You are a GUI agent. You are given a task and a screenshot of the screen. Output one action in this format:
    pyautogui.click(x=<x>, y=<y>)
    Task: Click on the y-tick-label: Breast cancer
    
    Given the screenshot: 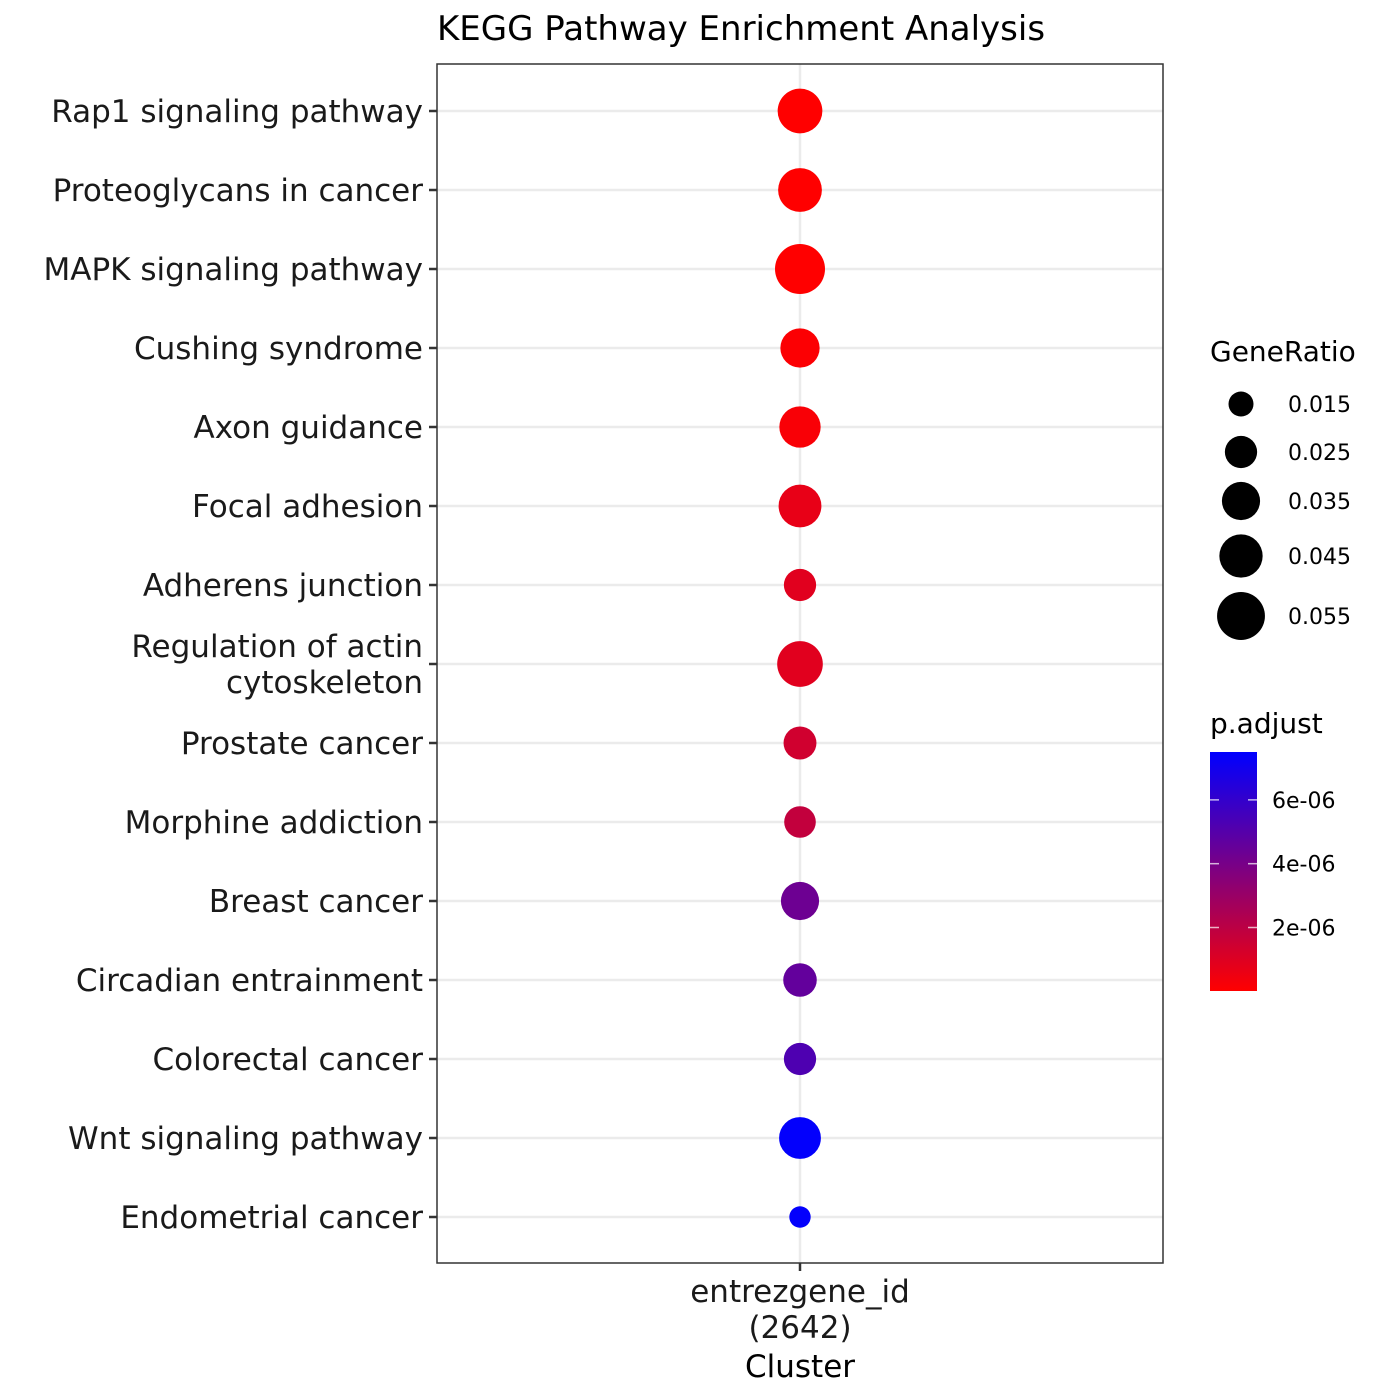 What is the action you would take?
    pyautogui.click(x=316, y=902)
    